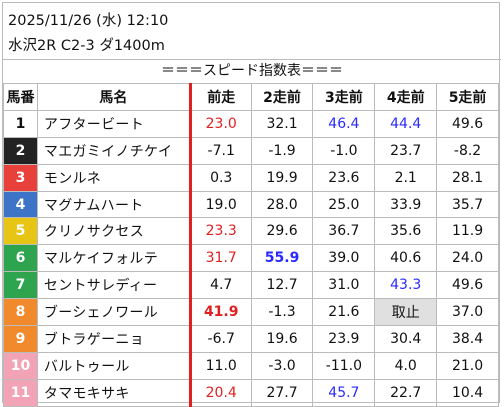 This screenshot has width=504, height=407. What do you see at coordinates (406, 231) in the screenshot?
I see `speed-index-cell: 35.6` at bounding box center [406, 231].